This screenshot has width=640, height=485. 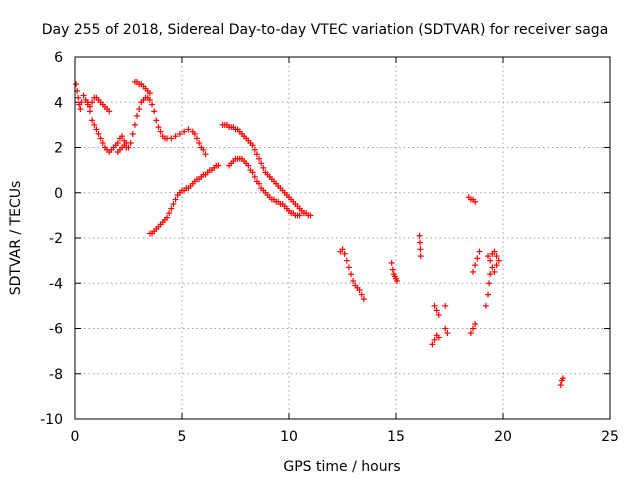 What do you see at coordinates (264, 187) in the screenshot?
I see `series-arc-hump-mid` at bounding box center [264, 187].